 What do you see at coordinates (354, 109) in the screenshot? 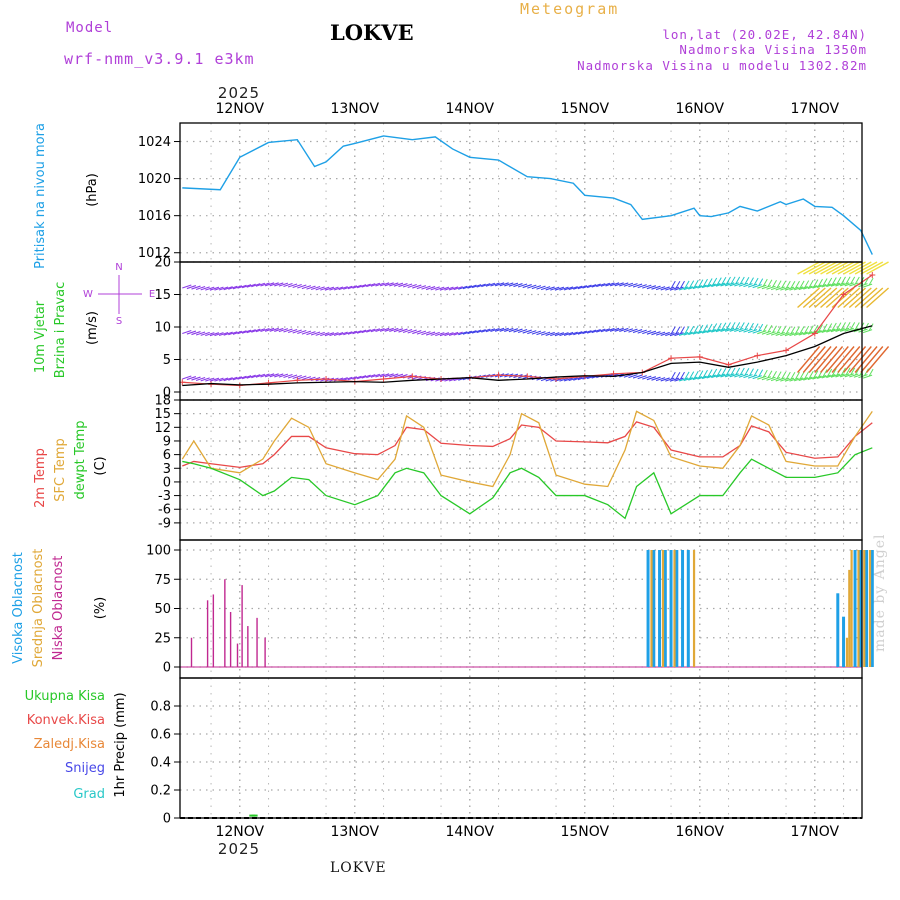
I see `x-label-top: 13NOV` at bounding box center [354, 109].